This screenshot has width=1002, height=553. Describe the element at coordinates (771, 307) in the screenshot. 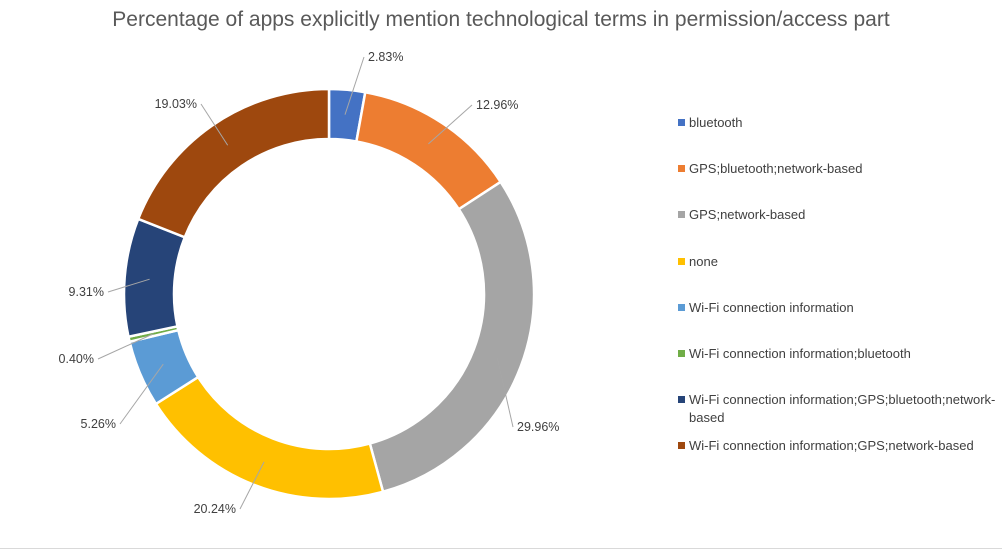

I see `legend-label: Wi-Fi connection information` at that location.